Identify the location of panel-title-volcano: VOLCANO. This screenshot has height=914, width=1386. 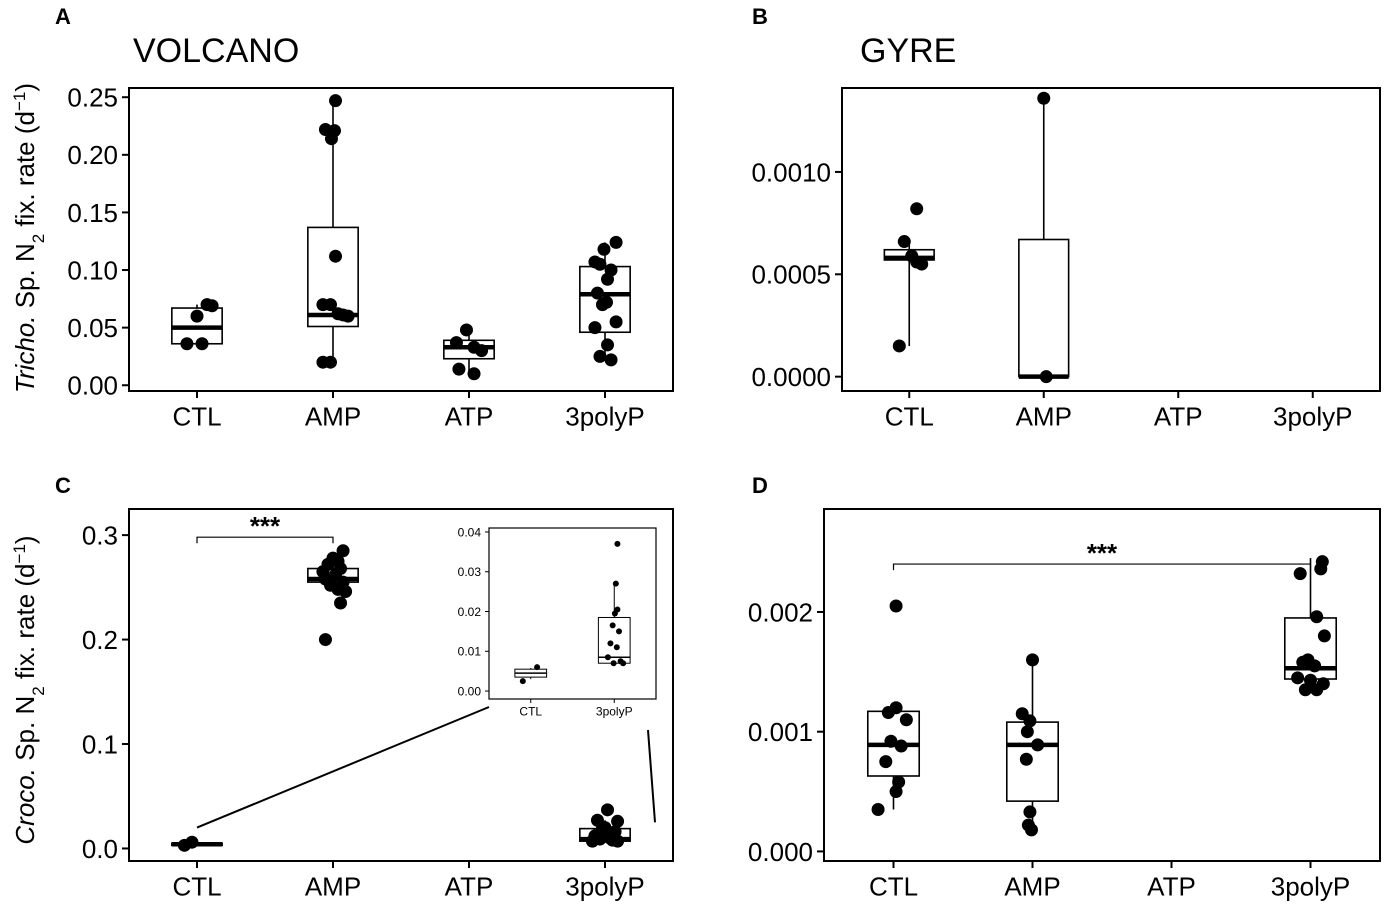
(216, 51).